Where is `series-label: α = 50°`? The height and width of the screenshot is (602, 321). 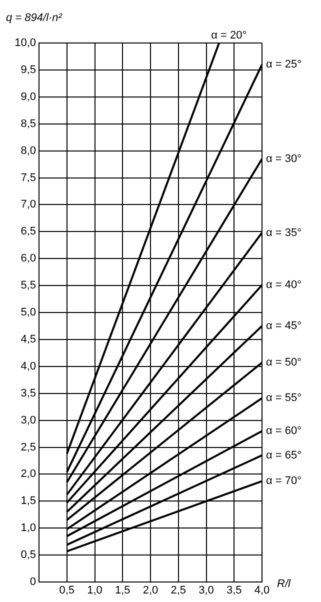
series-label: α = 50° is located at coordinates (284, 362).